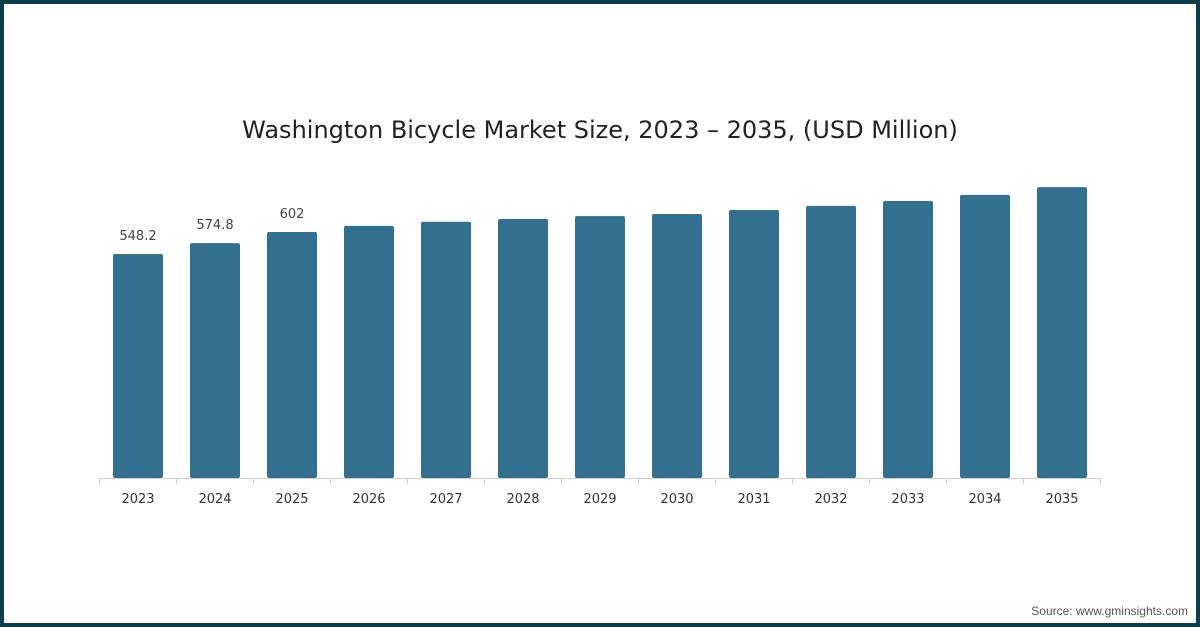  Describe the element at coordinates (1109, 611) in the screenshot. I see `source-note: Source: www.gminsights.com` at that location.